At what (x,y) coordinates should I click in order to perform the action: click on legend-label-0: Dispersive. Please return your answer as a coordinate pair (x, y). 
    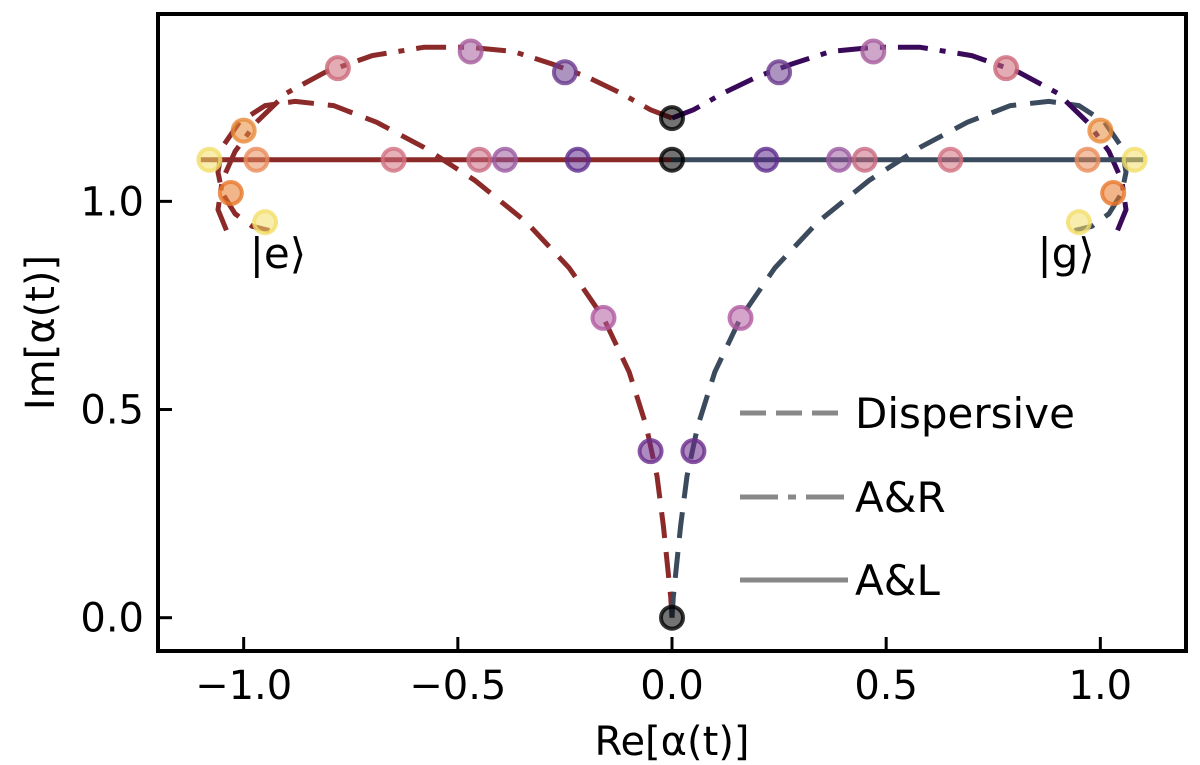
    Looking at the image, I should click on (965, 413).